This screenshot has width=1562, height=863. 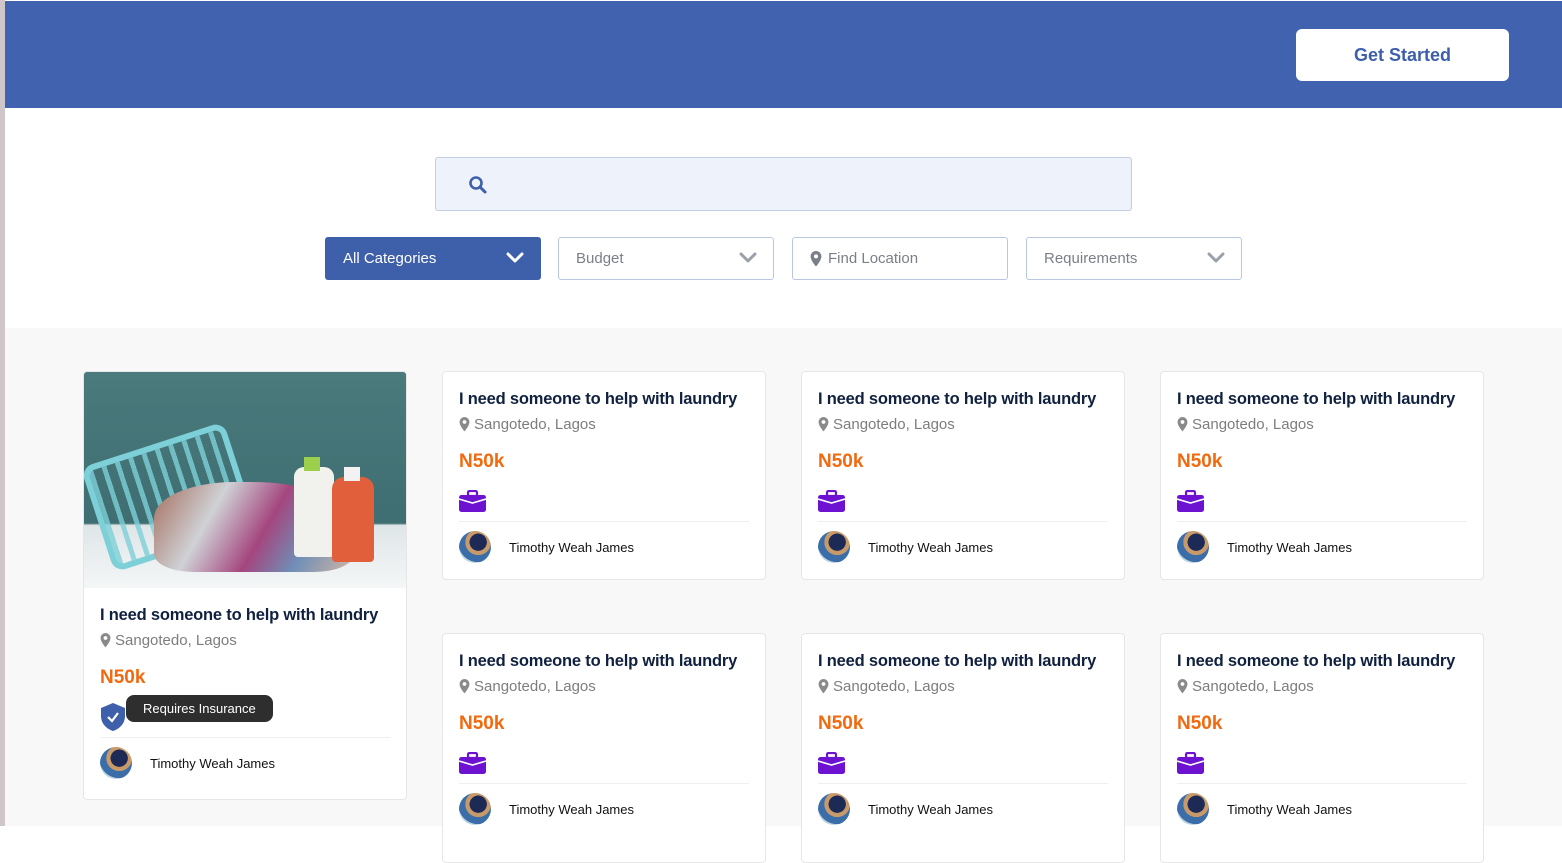 I want to click on filter-label: Budget, so click(x=600, y=258).